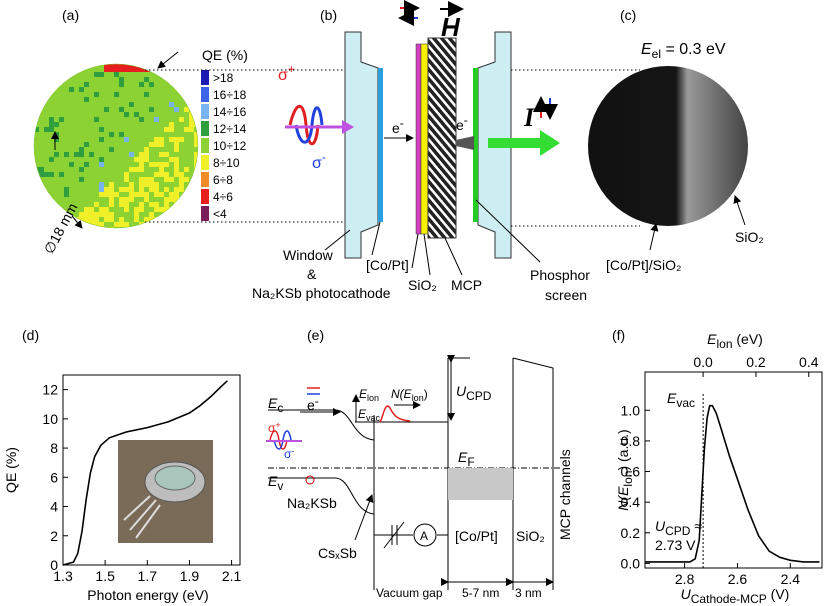 The width and height of the screenshot is (831, 606). Describe the element at coordinates (418, 398) in the screenshot. I see `sub: lon` at that location.